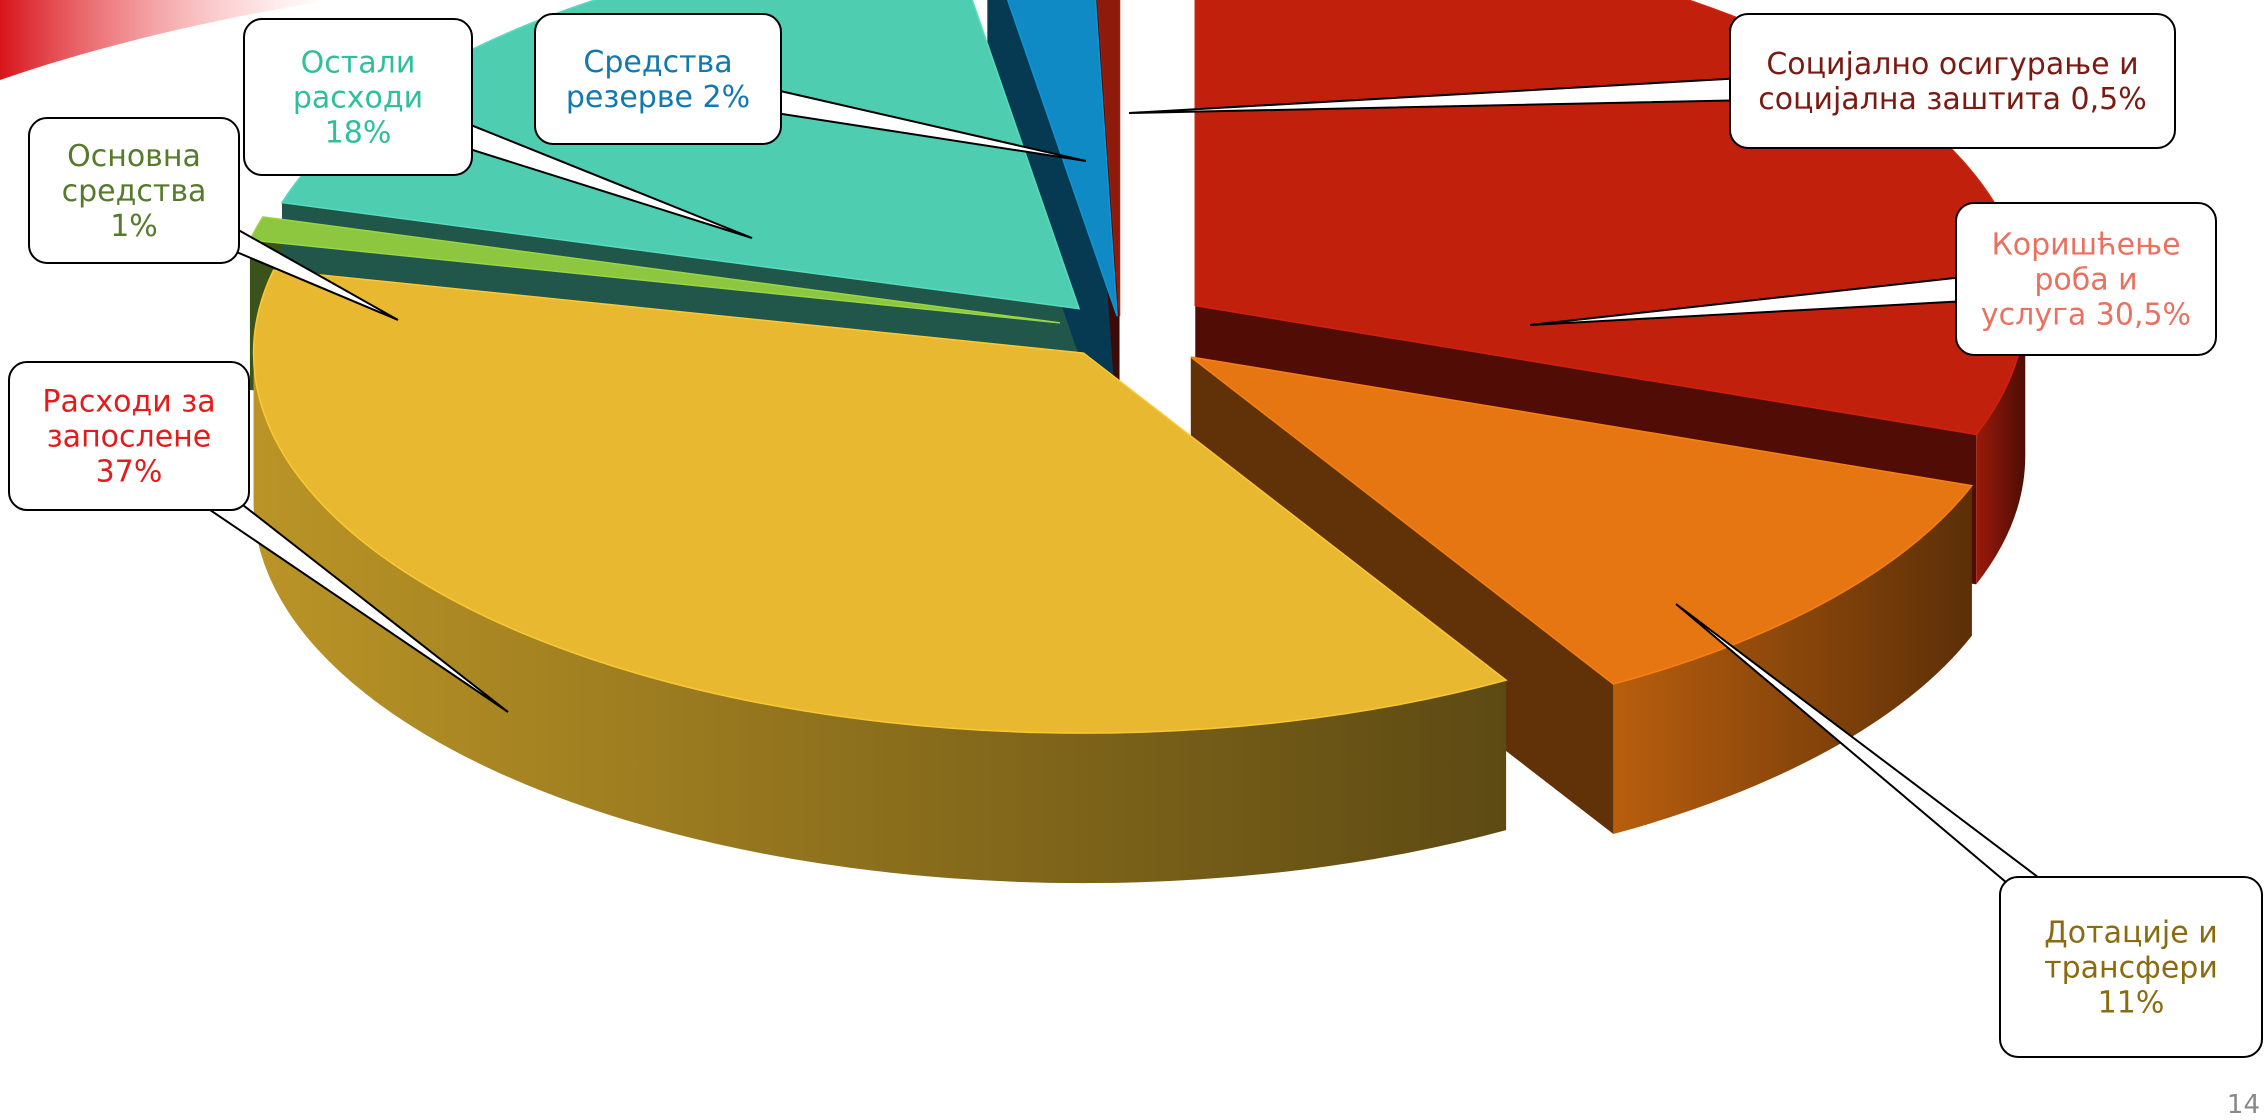 The height and width of the screenshot is (1120, 2264). I want to click on data-label-2-line-3: 11%, so click(2131, 1003).